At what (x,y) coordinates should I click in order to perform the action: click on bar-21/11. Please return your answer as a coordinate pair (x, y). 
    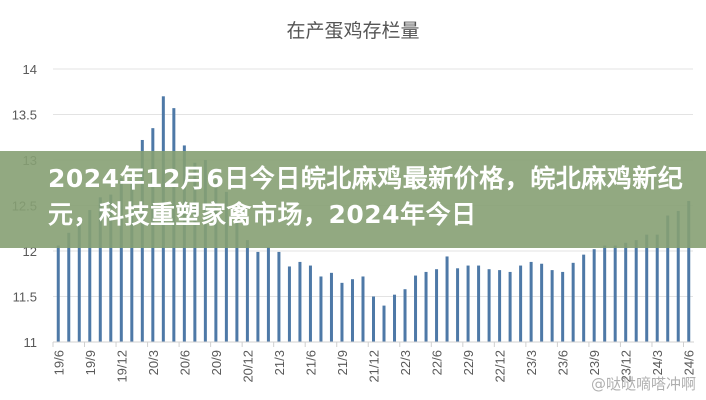
    Looking at the image, I should click on (363, 309).